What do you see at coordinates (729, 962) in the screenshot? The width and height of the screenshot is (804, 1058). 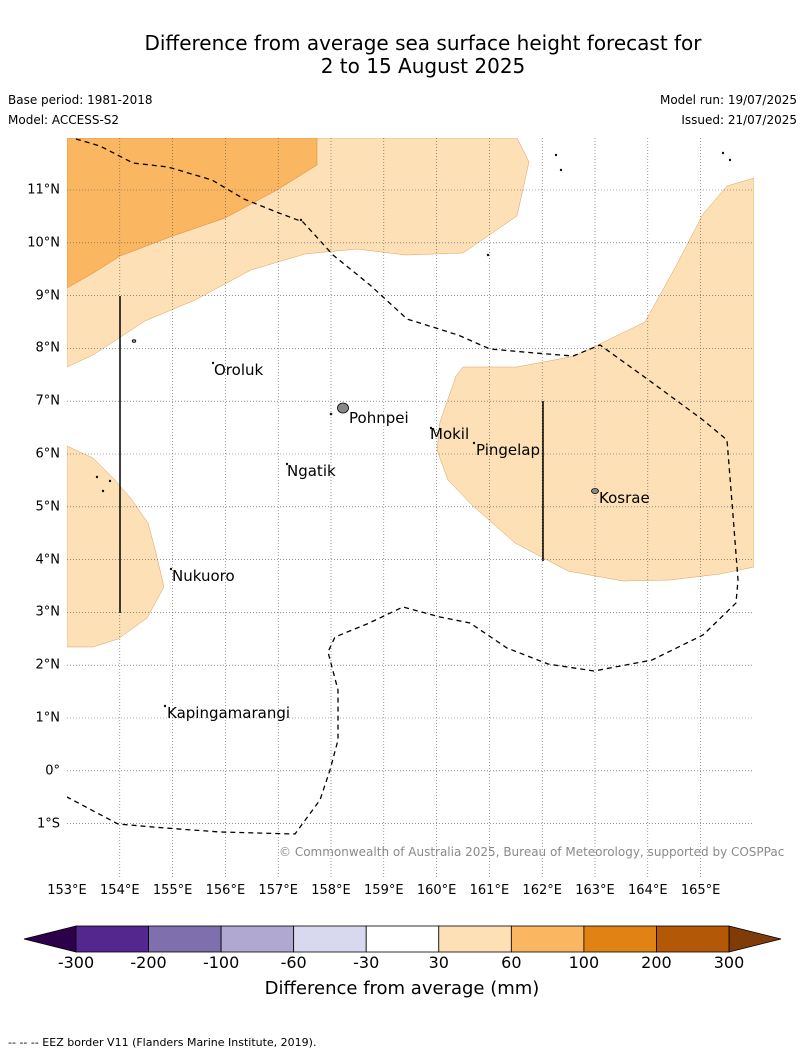 I see `colorbar-tick-label: 300` at bounding box center [729, 962].